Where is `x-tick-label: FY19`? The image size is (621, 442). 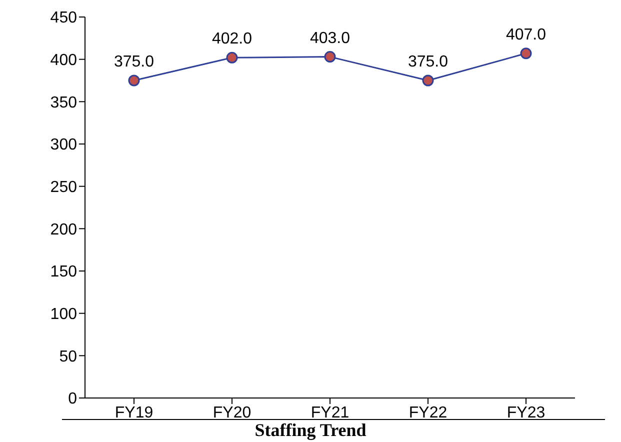
x-tick-label: FY19 is located at coordinates (134, 413).